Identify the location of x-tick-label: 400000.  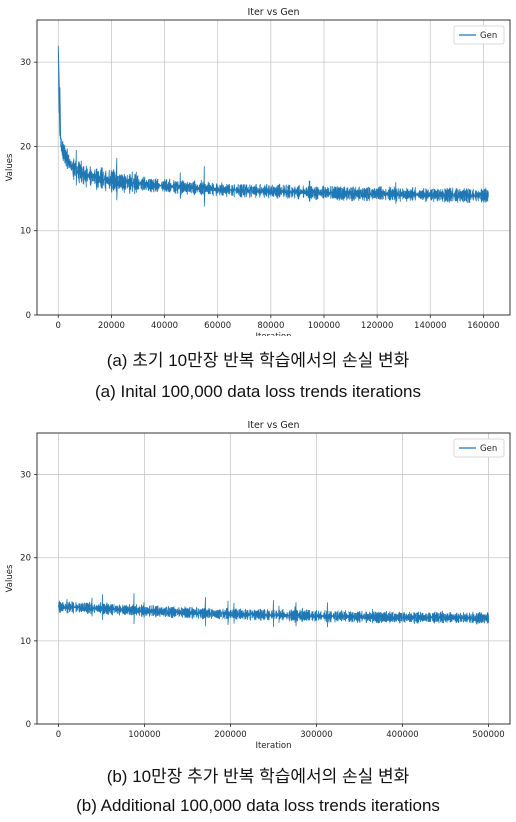
(402, 735).